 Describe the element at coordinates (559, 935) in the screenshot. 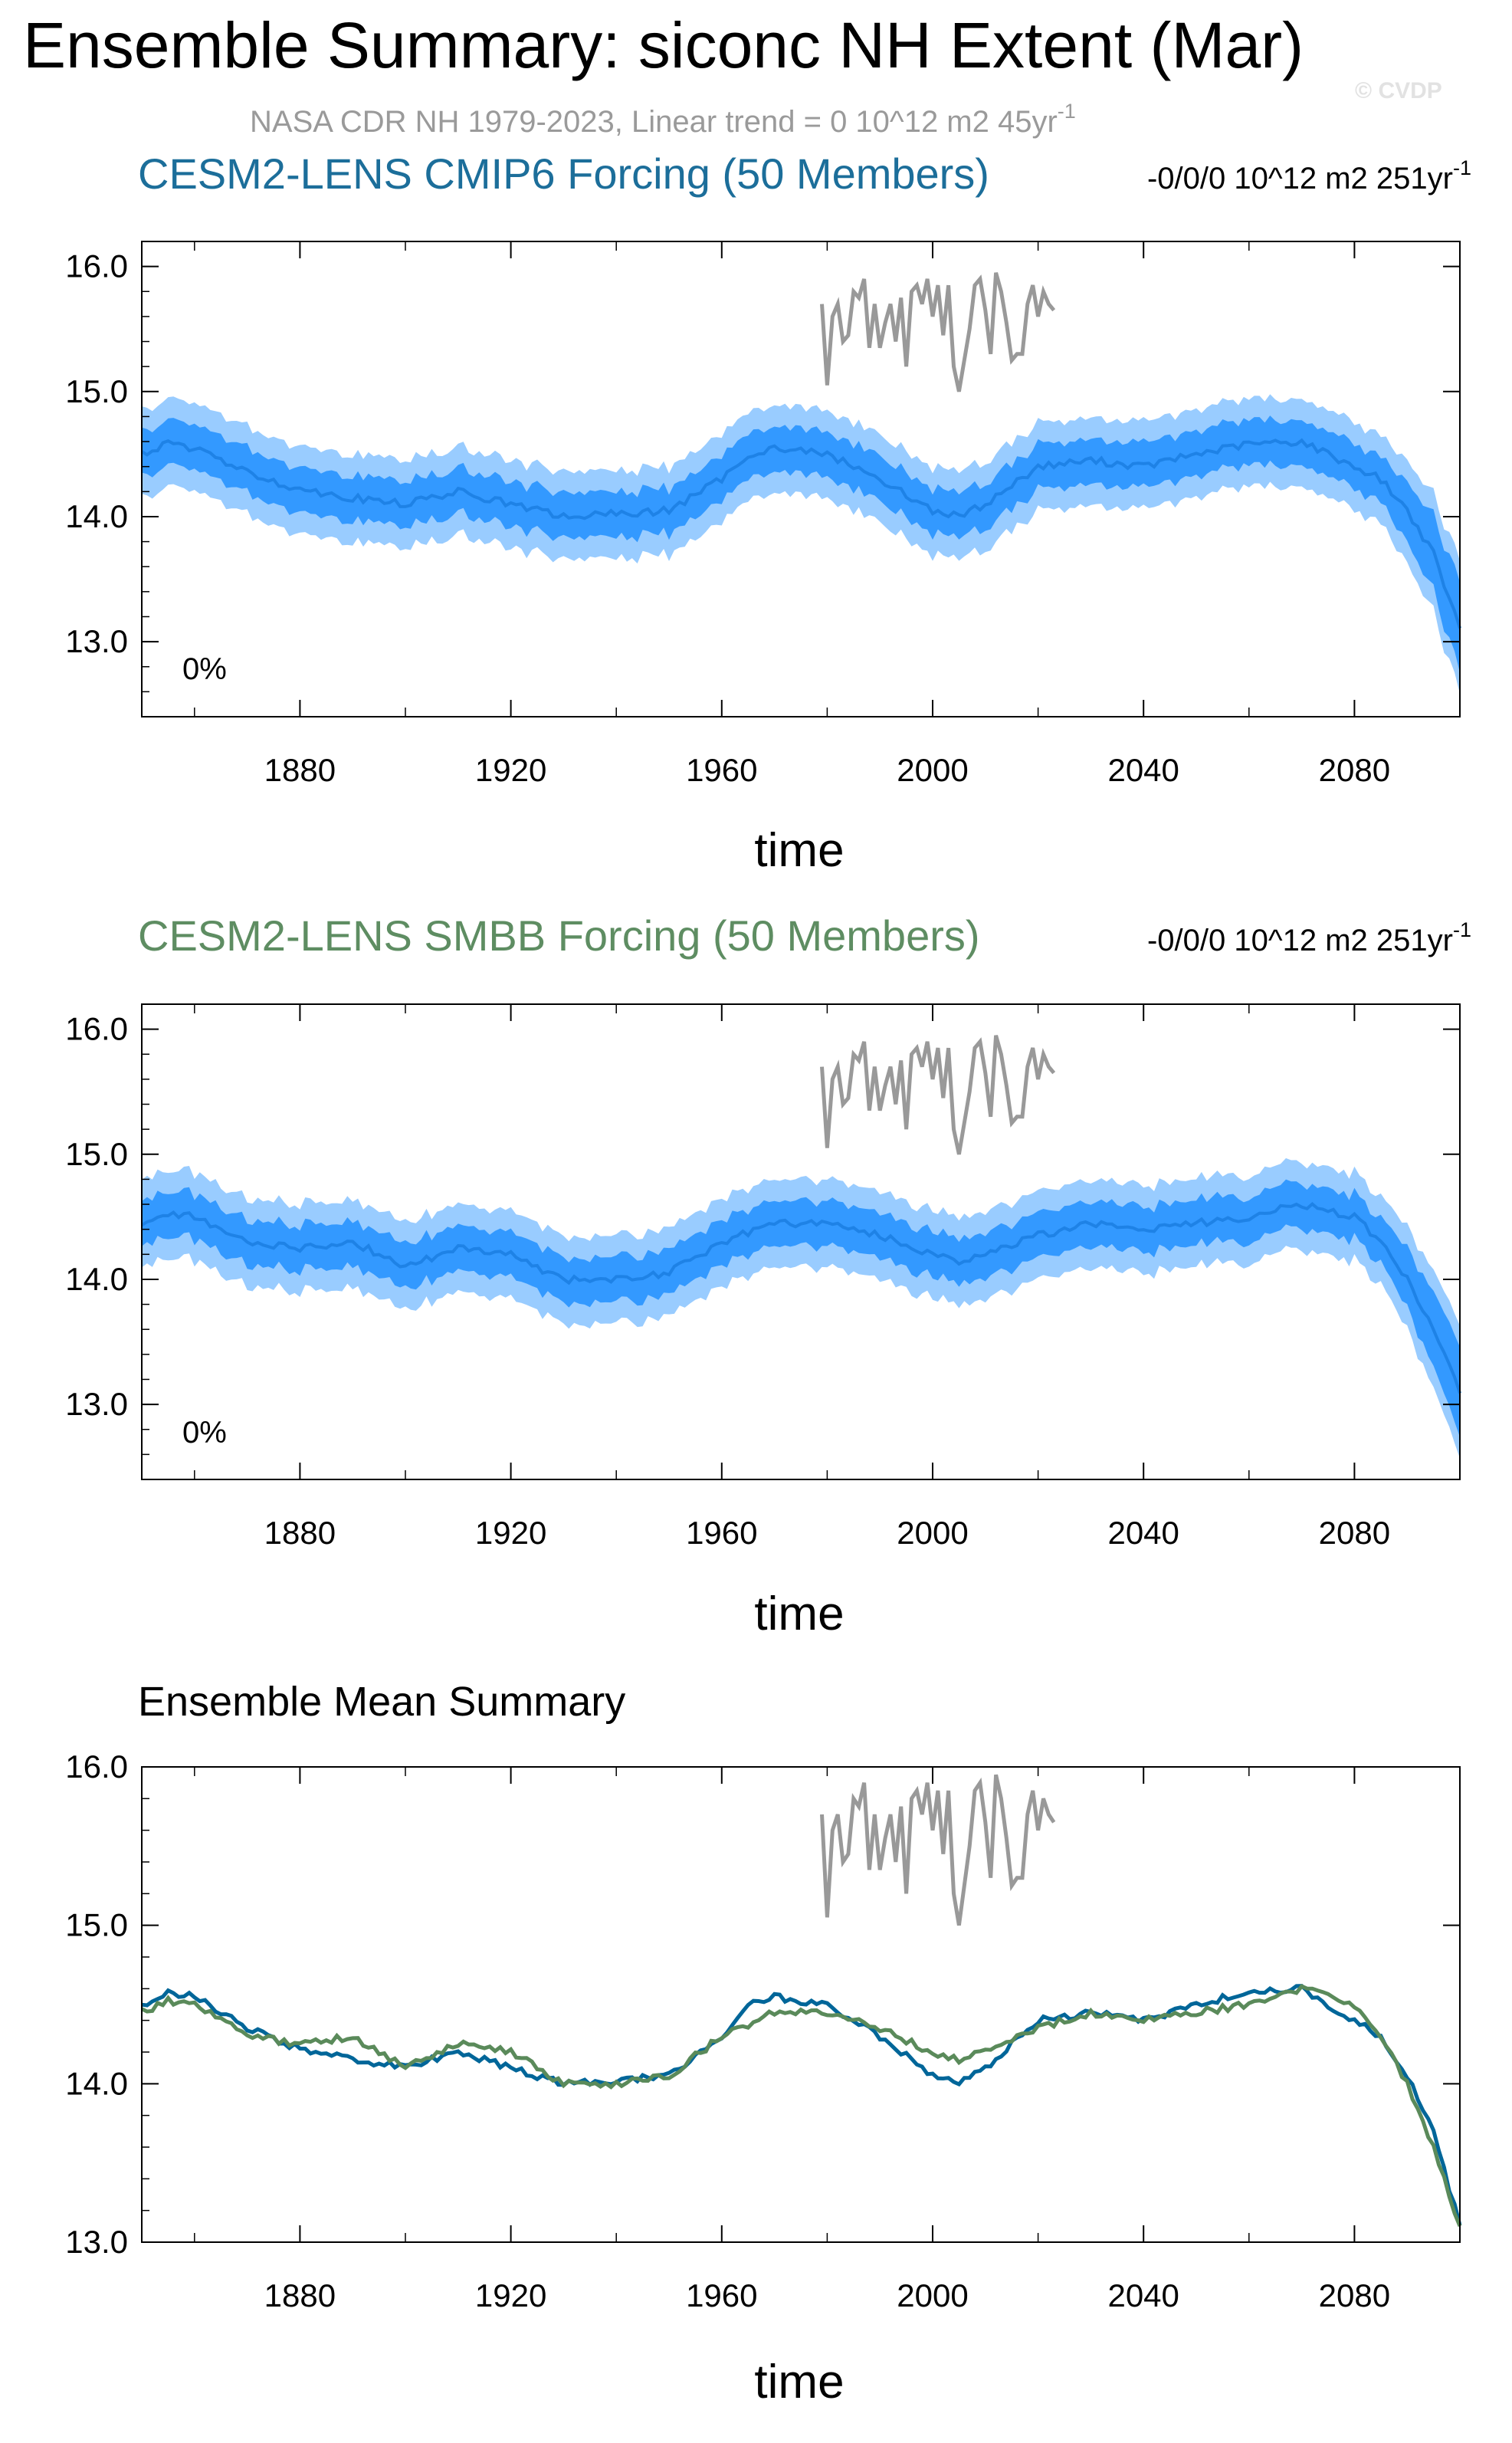

I see `panel-title-smbb: CESM2-LENS SMBB Forcing (50 Members)` at that location.